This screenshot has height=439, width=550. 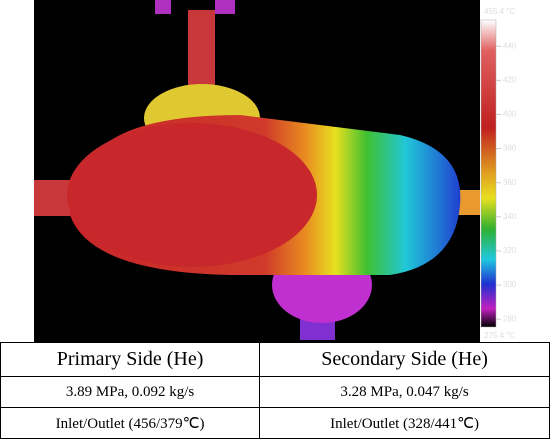 I want to click on header-cell: Primary Side (He), so click(x=130, y=359).